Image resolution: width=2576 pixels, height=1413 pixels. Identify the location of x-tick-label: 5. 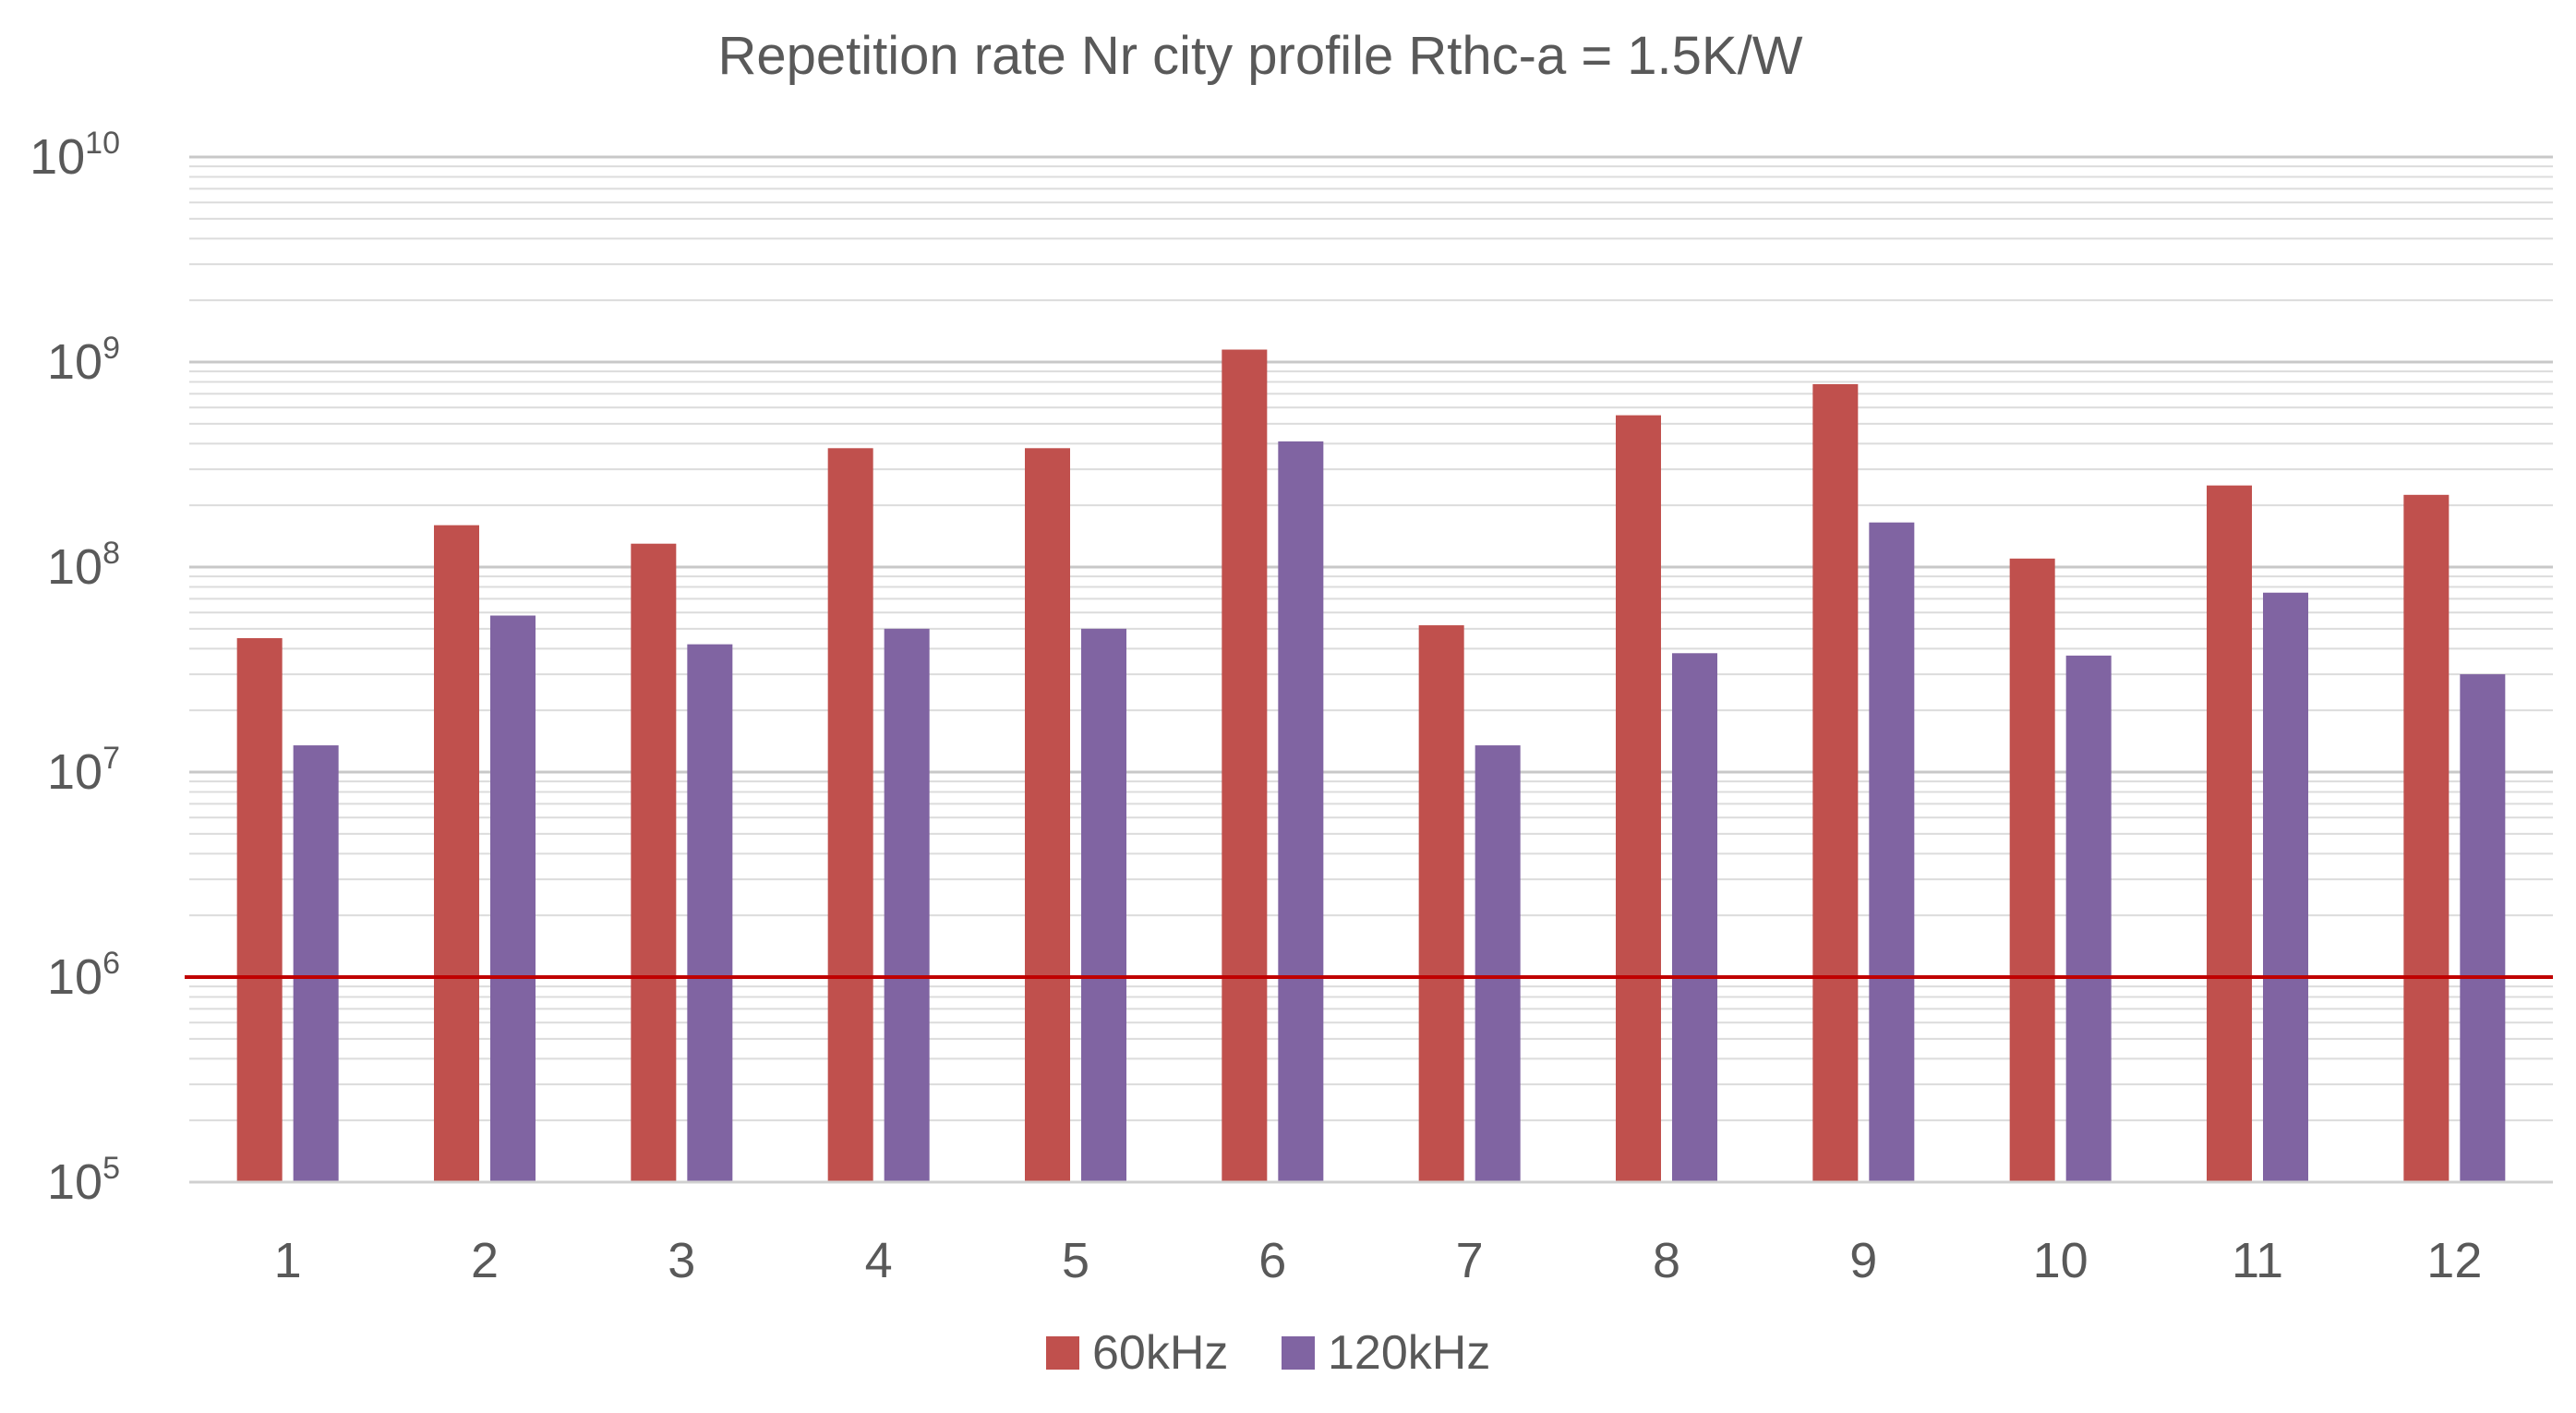
(1075, 1260).